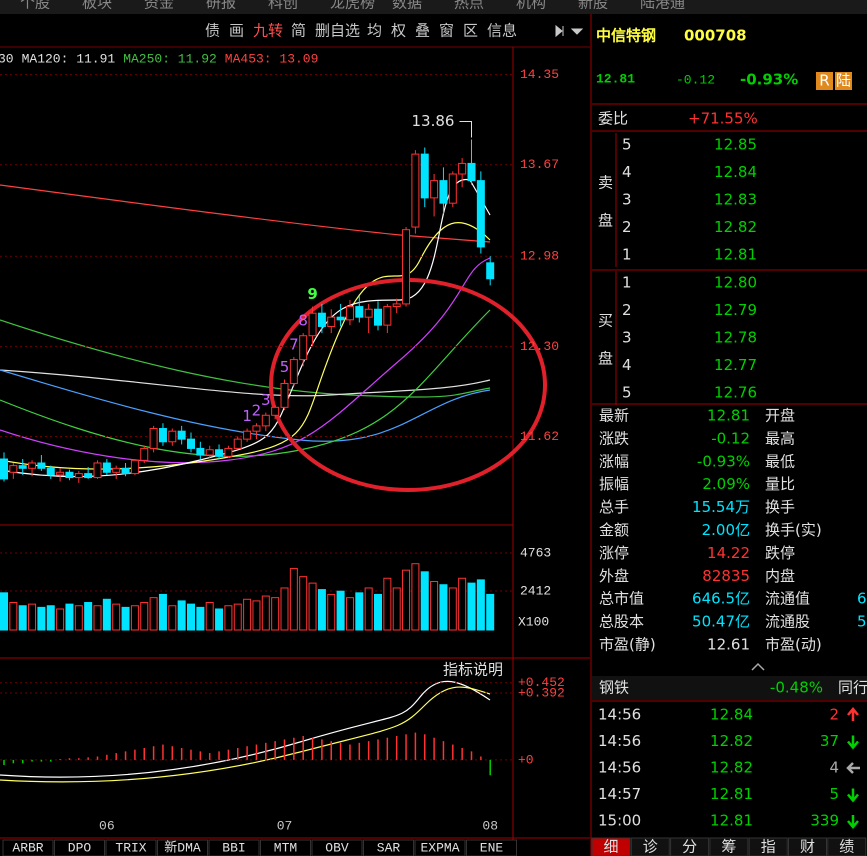 Image resolution: width=867 pixels, height=856 pixels. Describe the element at coordinates (469, 6) in the screenshot. I see `top-tab: 热点` at that location.